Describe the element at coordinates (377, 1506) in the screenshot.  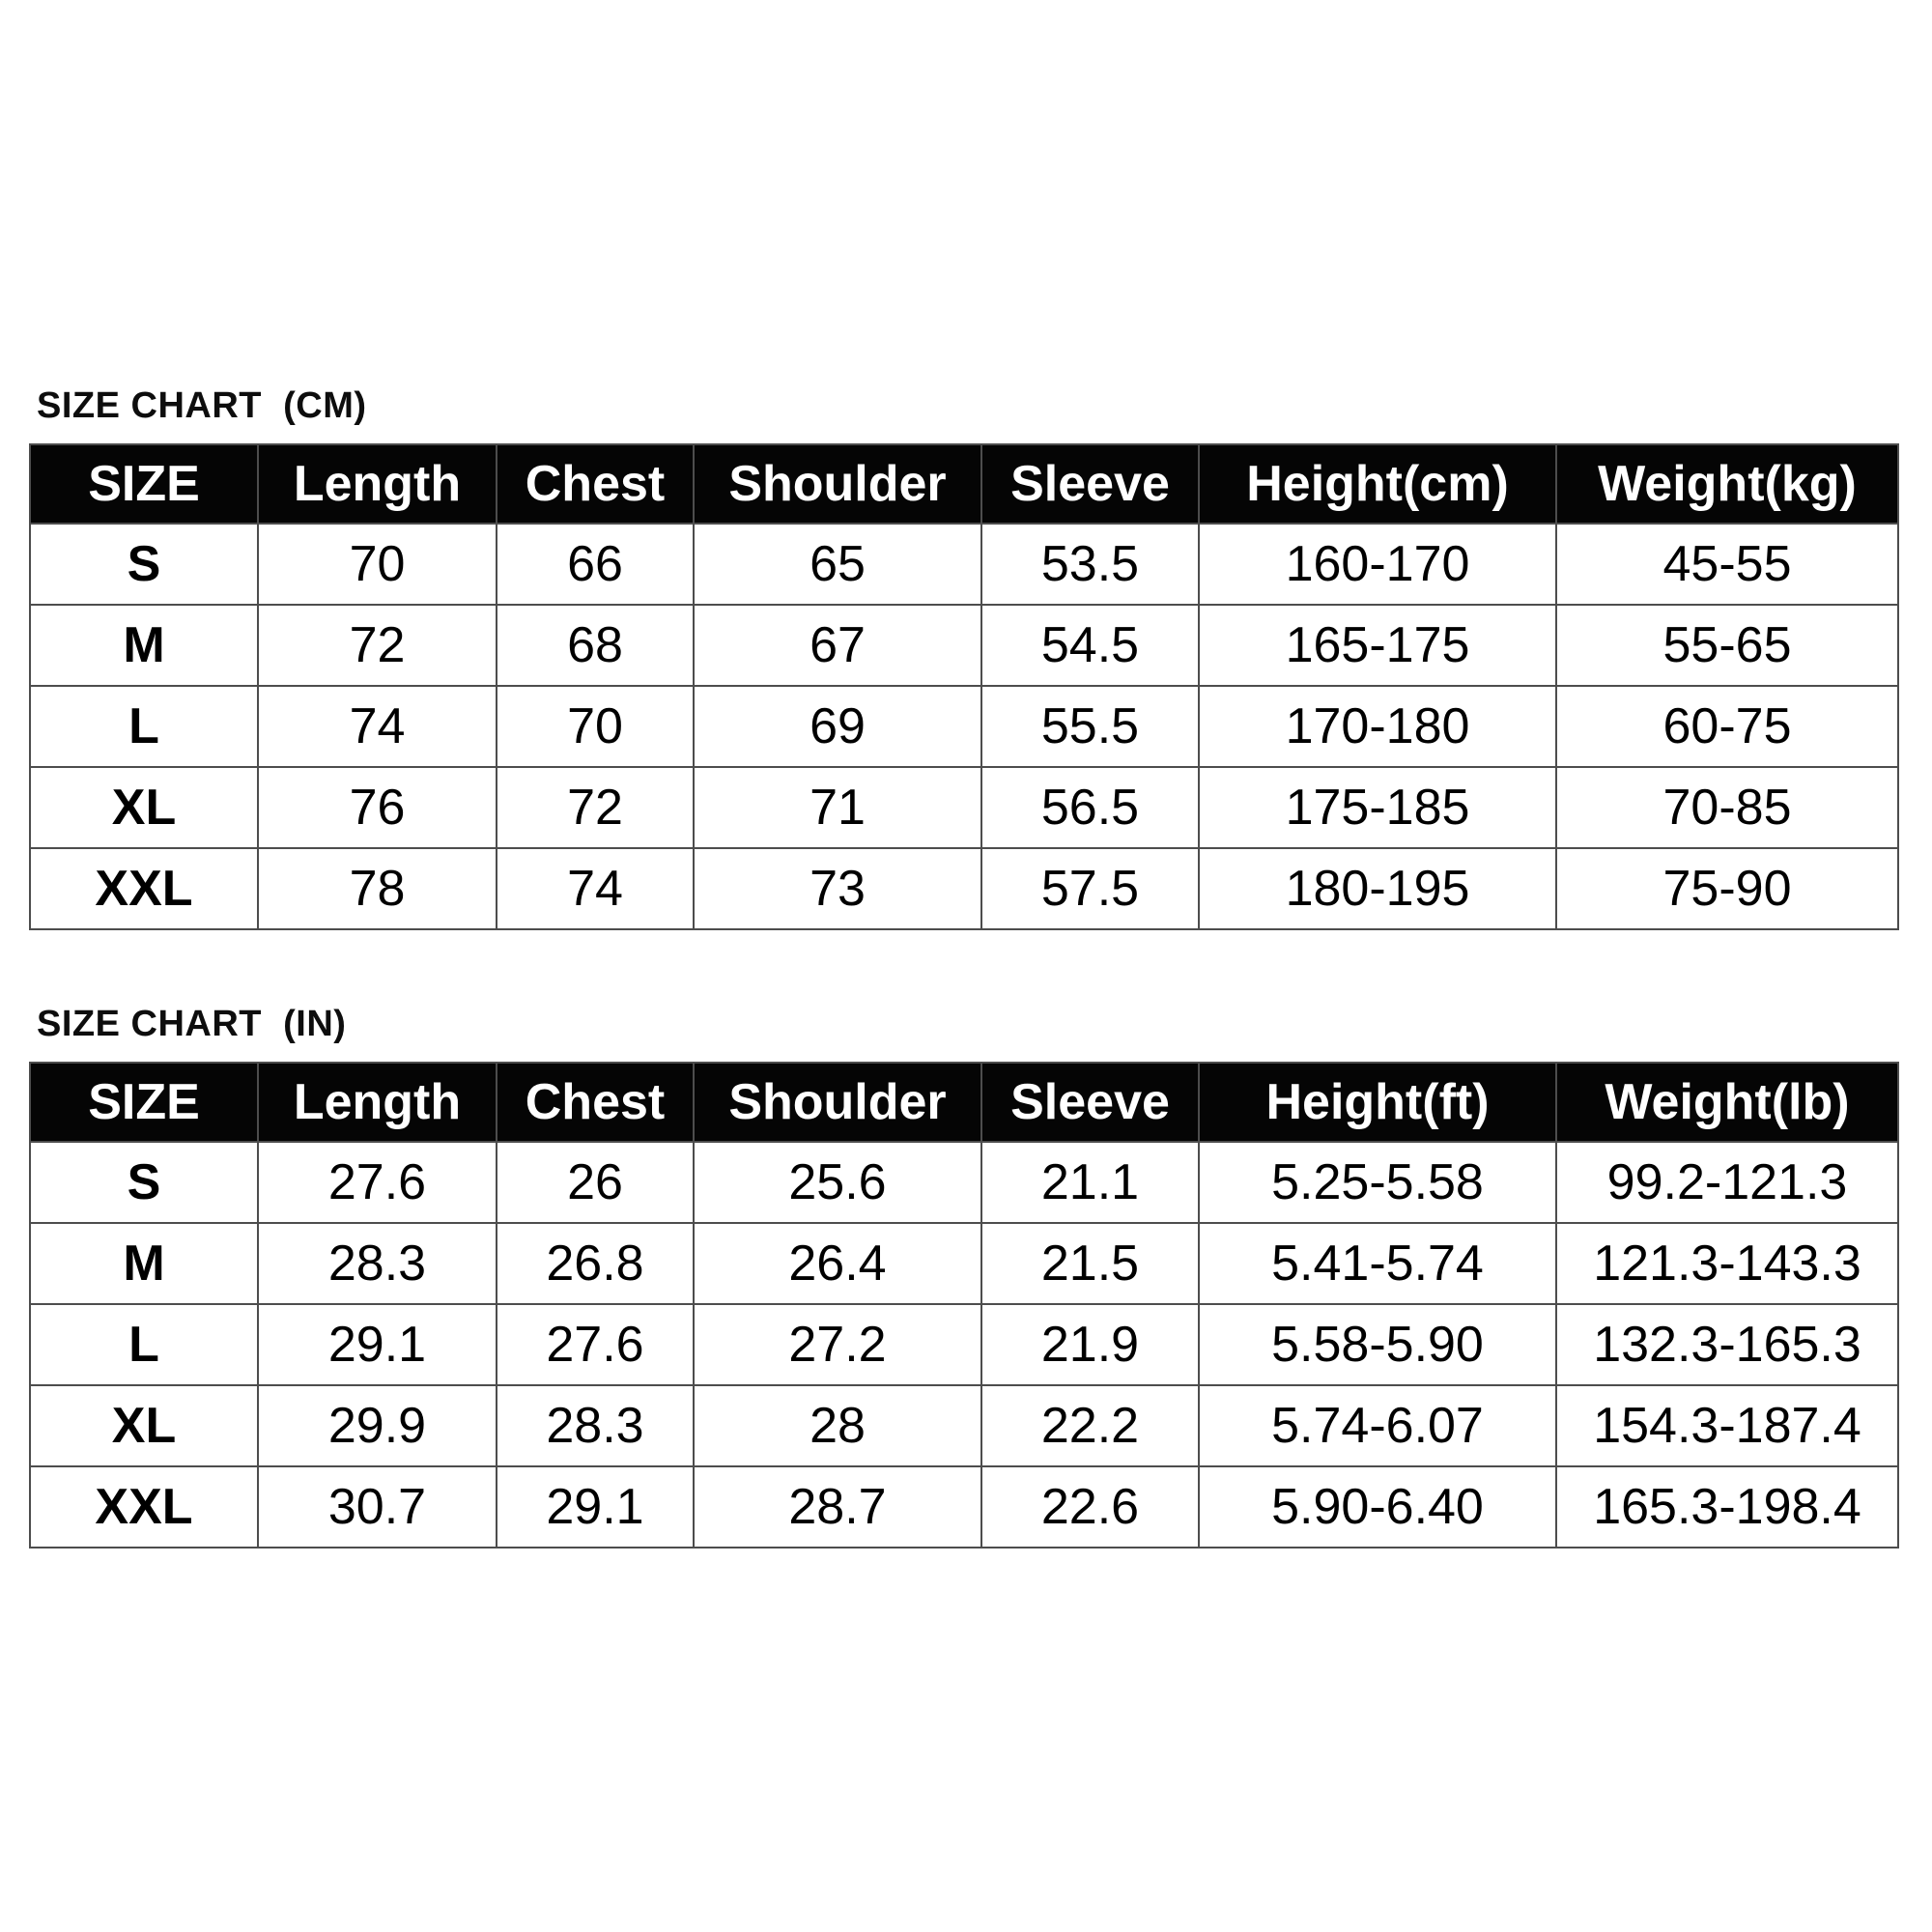
I see `value-cell: 30.7` at that location.